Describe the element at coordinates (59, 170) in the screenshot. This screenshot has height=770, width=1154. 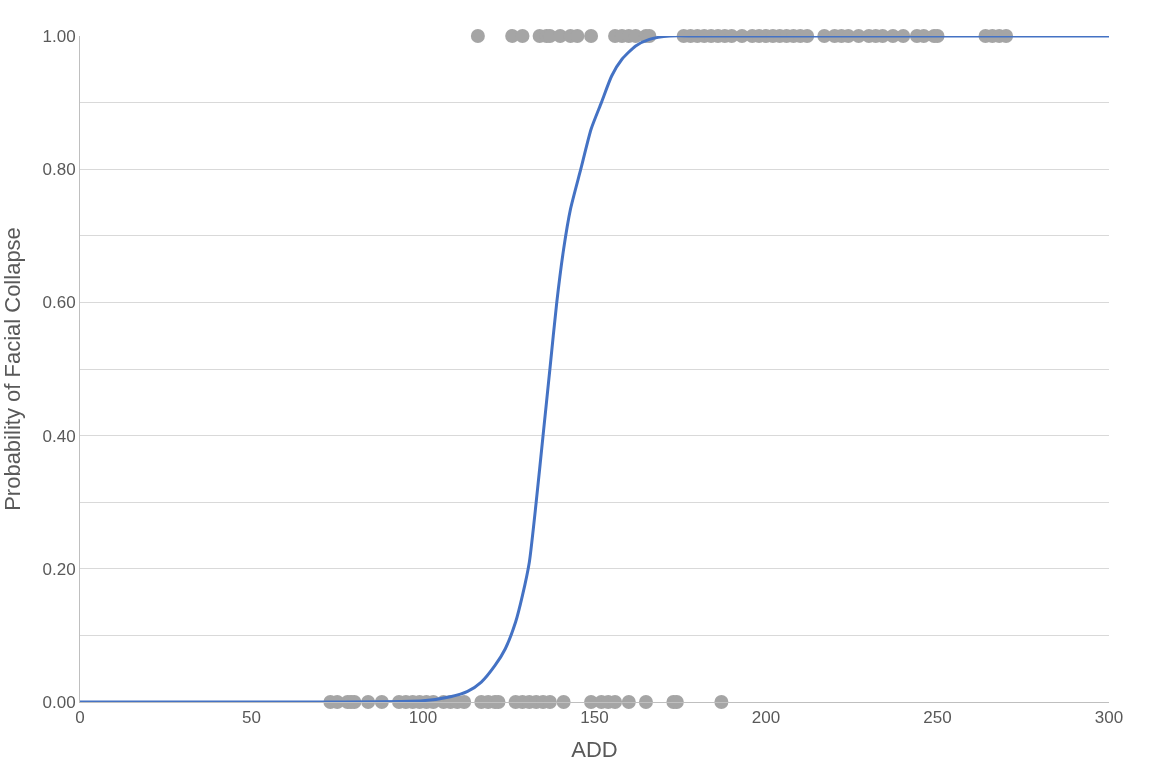
I see `y-tick-label: 0.80` at that location.